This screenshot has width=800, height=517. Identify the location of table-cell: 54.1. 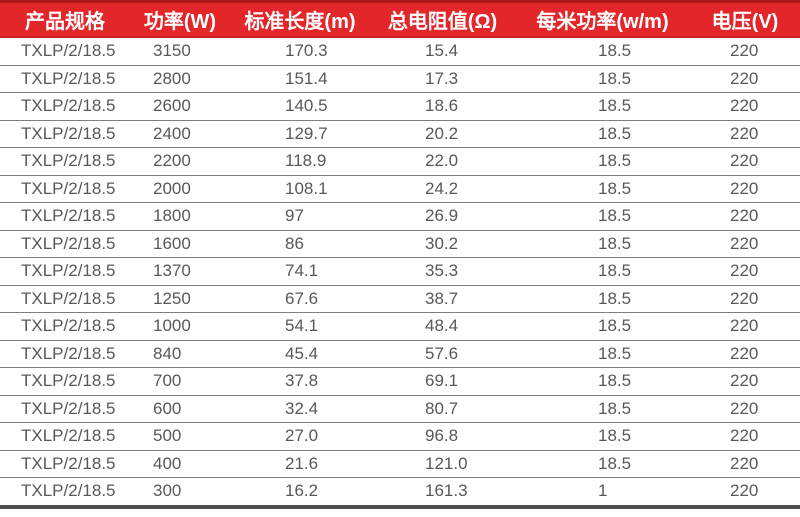
(300, 326).